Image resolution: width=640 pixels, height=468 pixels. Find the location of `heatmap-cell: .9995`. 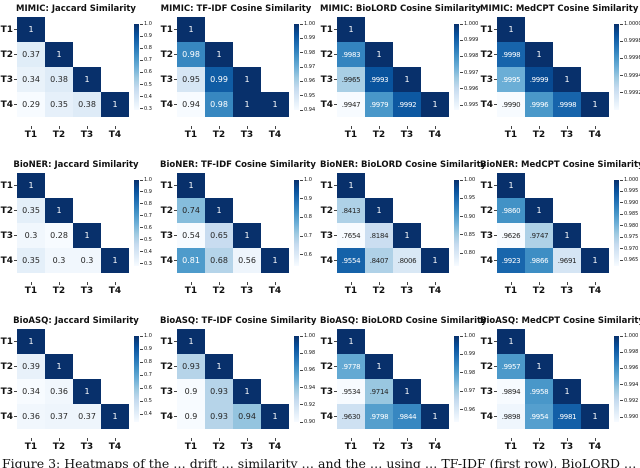

heatmap-cell: .9995 is located at coordinates (511, 79).